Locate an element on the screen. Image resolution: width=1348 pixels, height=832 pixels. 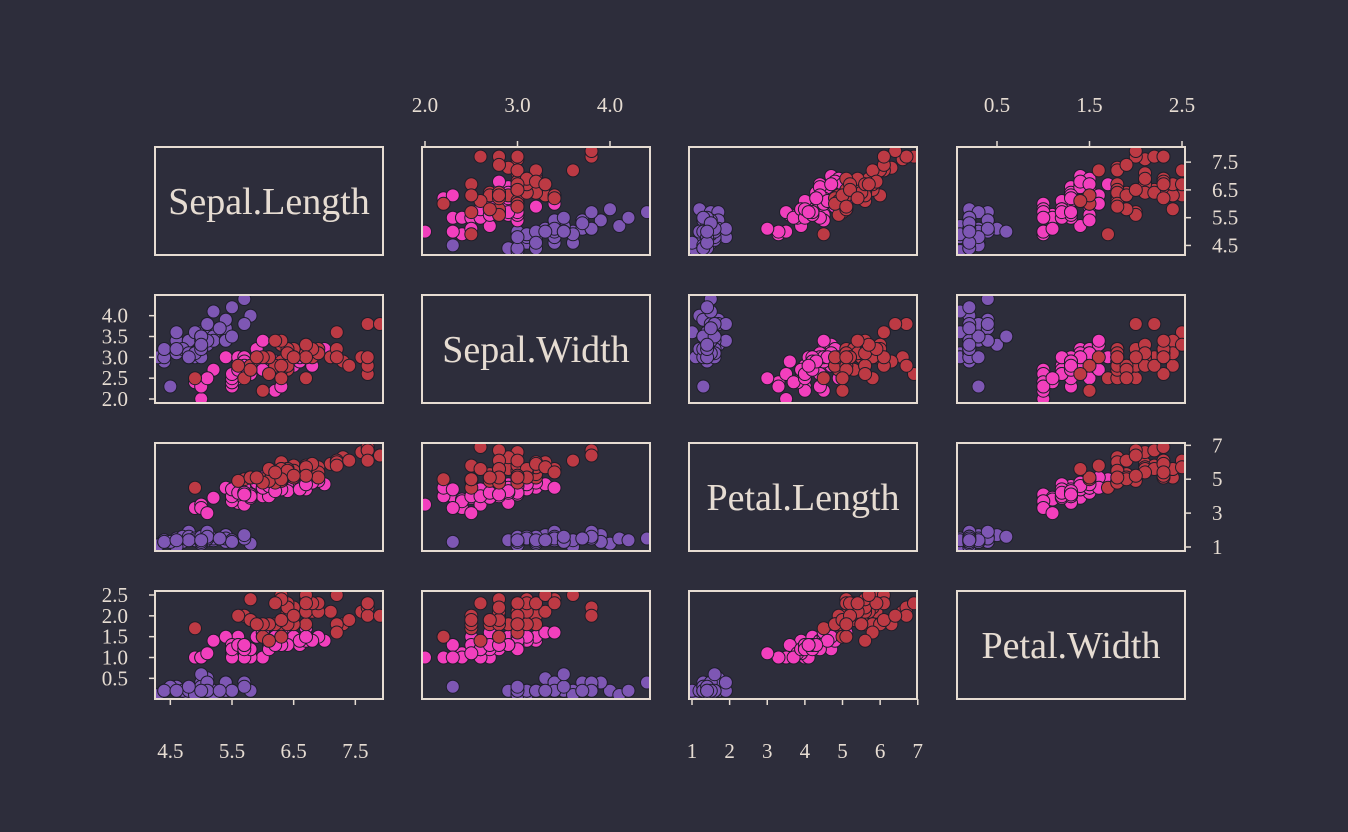
bottom-axis-sepal-length: 4.5 5.5 6.5 7.5 is located at coordinates (262, 731).